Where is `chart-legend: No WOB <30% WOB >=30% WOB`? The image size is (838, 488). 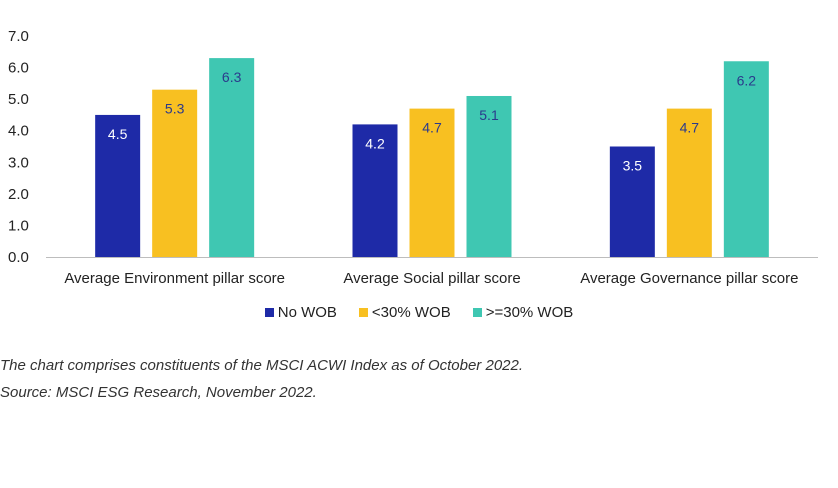
chart-legend: No WOB <30% WOB >=30% WOB is located at coordinates (419, 312).